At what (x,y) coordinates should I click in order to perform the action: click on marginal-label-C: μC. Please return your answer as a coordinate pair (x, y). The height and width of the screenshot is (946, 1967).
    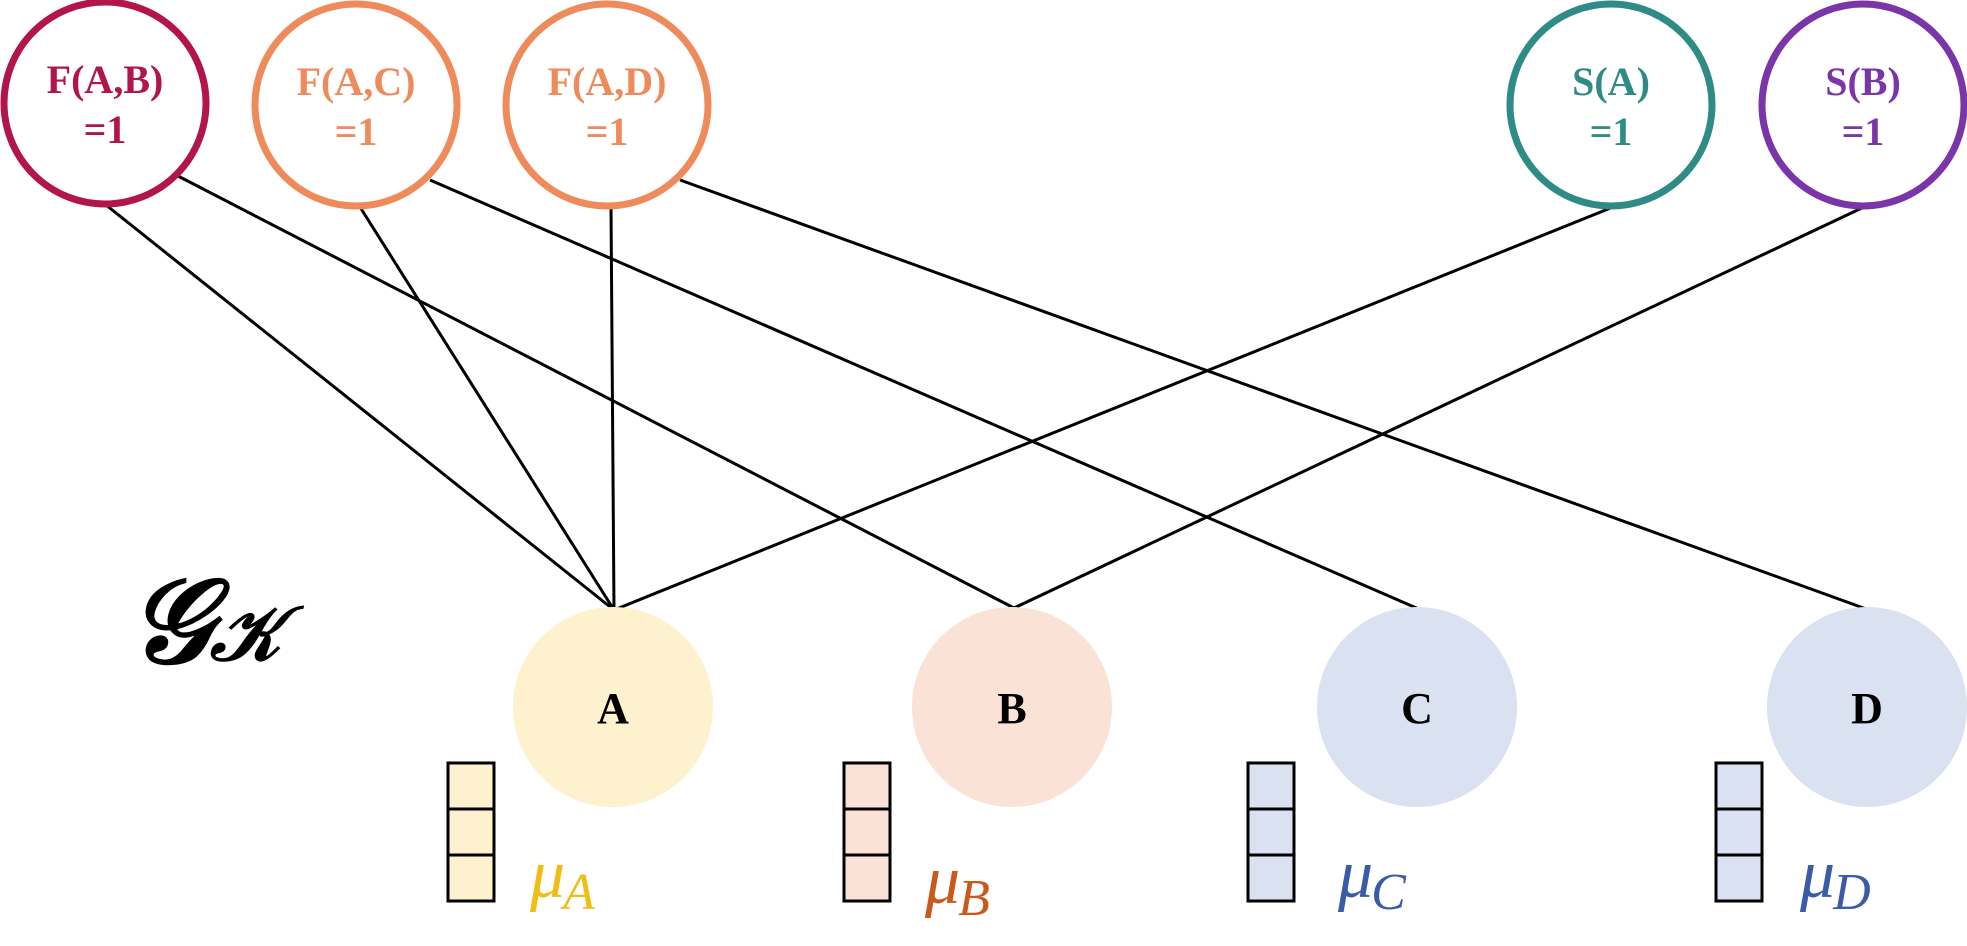
    Looking at the image, I should click on (1372, 878).